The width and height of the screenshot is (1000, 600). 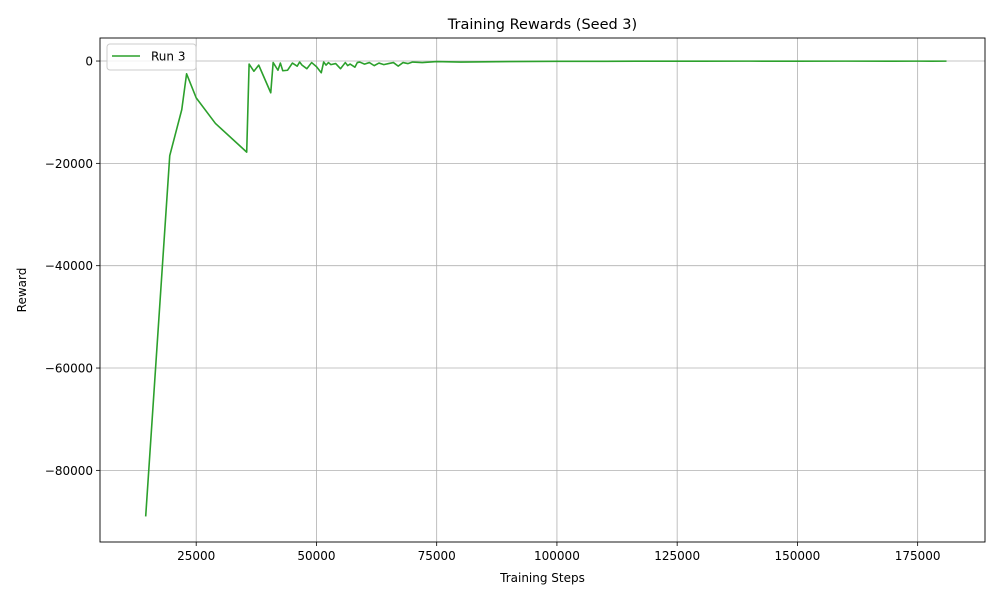 What do you see at coordinates (89, 62) in the screenshot?
I see `y-tick-label: 0` at bounding box center [89, 62].